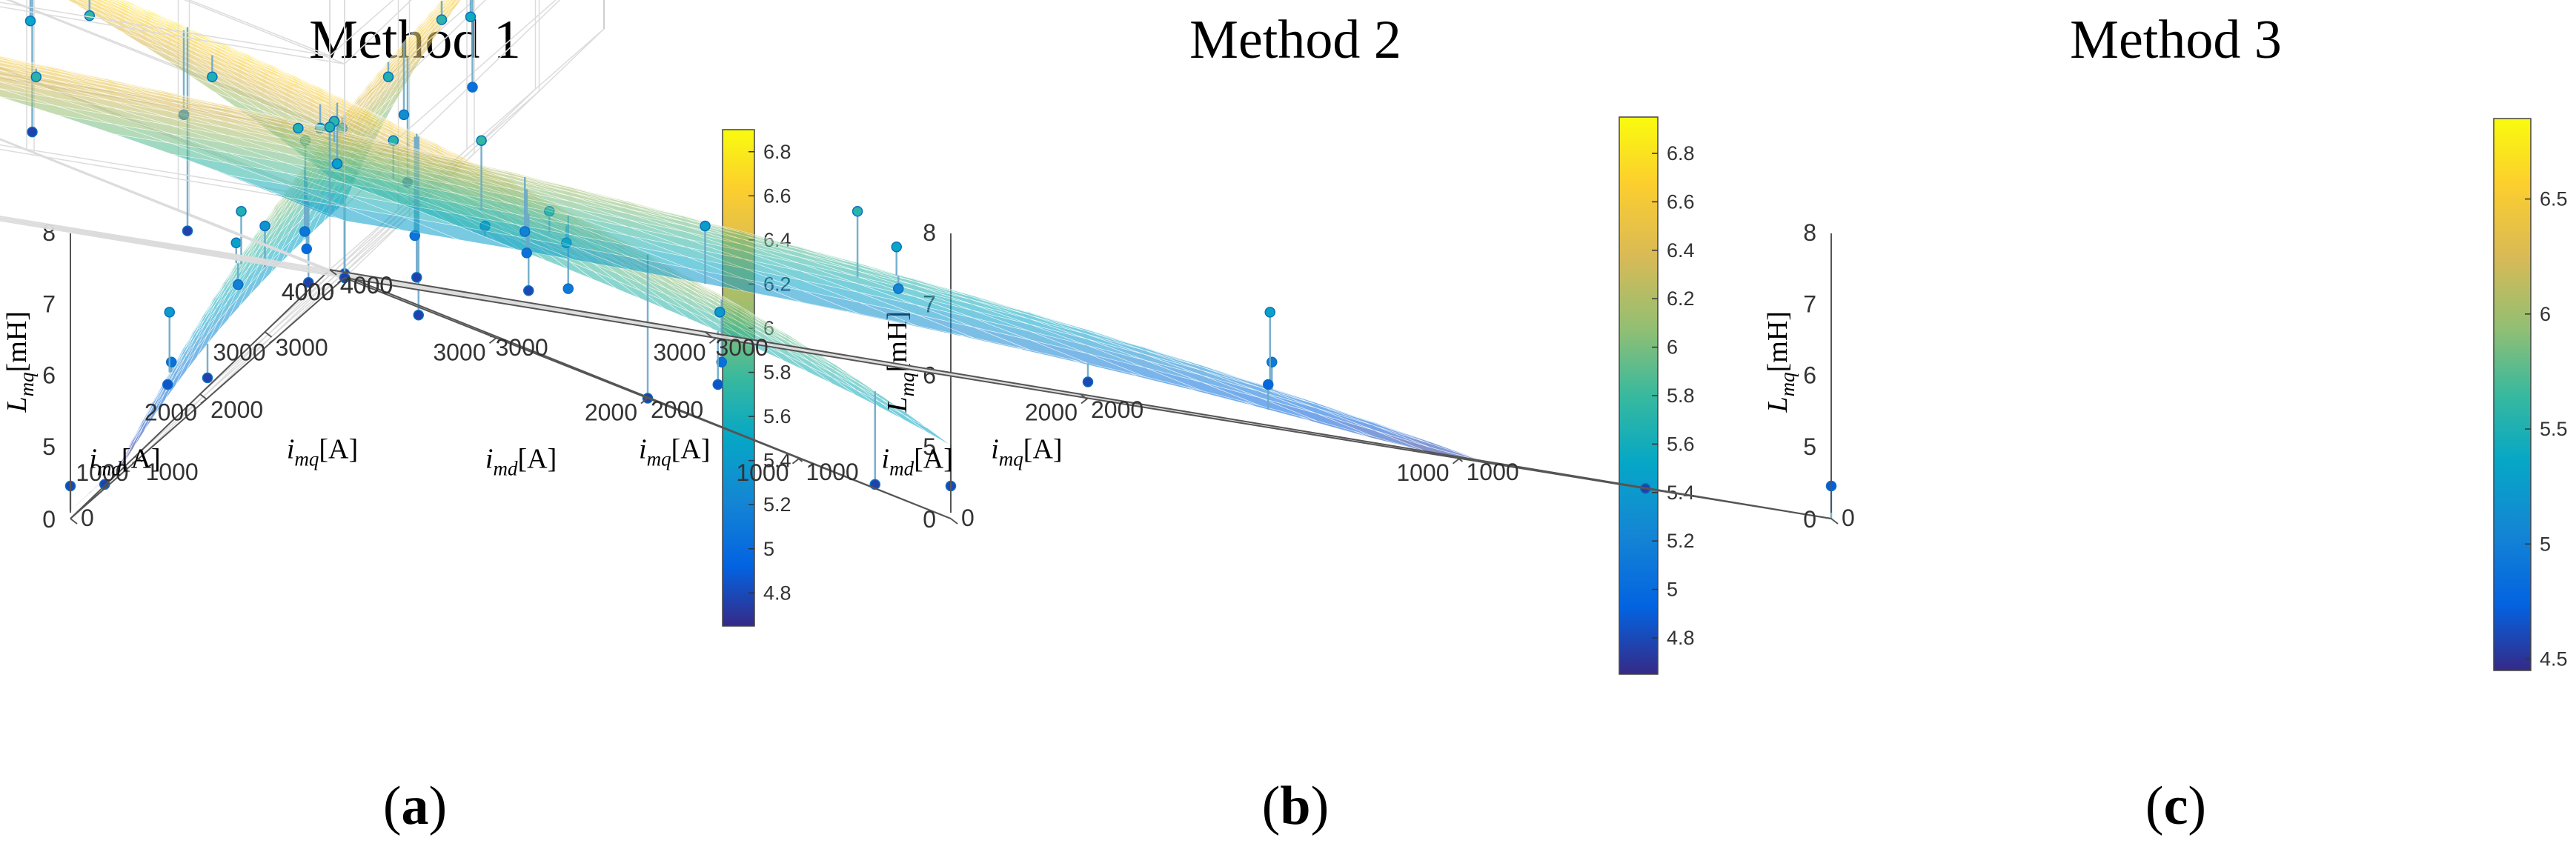 The height and width of the screenshot is (852, 2576). I want to click on x-tick-label: 4000, so click(308, 292).